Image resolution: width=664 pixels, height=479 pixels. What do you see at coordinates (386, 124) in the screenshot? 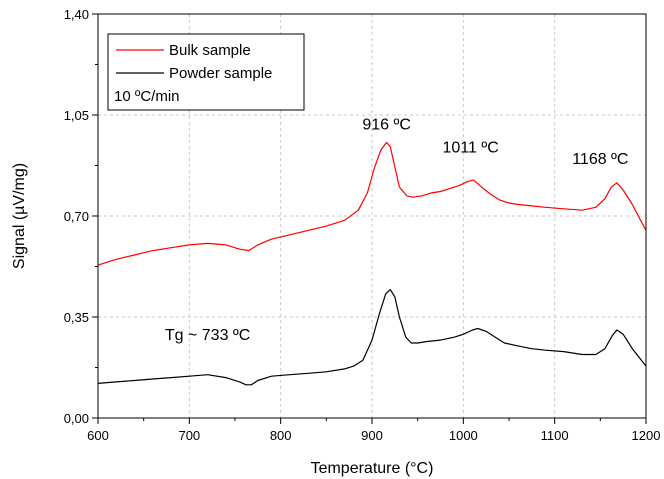
I see `annotation-0: 916 ºC` at bounding box center [386, 124].